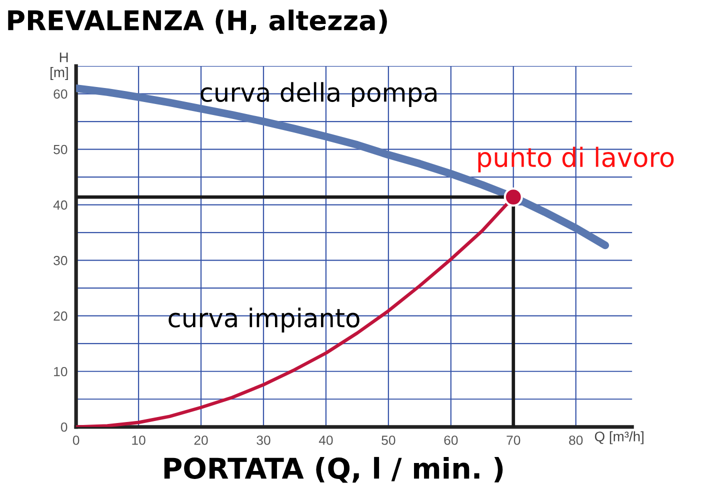 The width and height of the screenshot is (711, 504). What do you see at coordinates (139, 440) in the screenshot?
I see `x-tick-label: 10` at bounding box center [139, 440].